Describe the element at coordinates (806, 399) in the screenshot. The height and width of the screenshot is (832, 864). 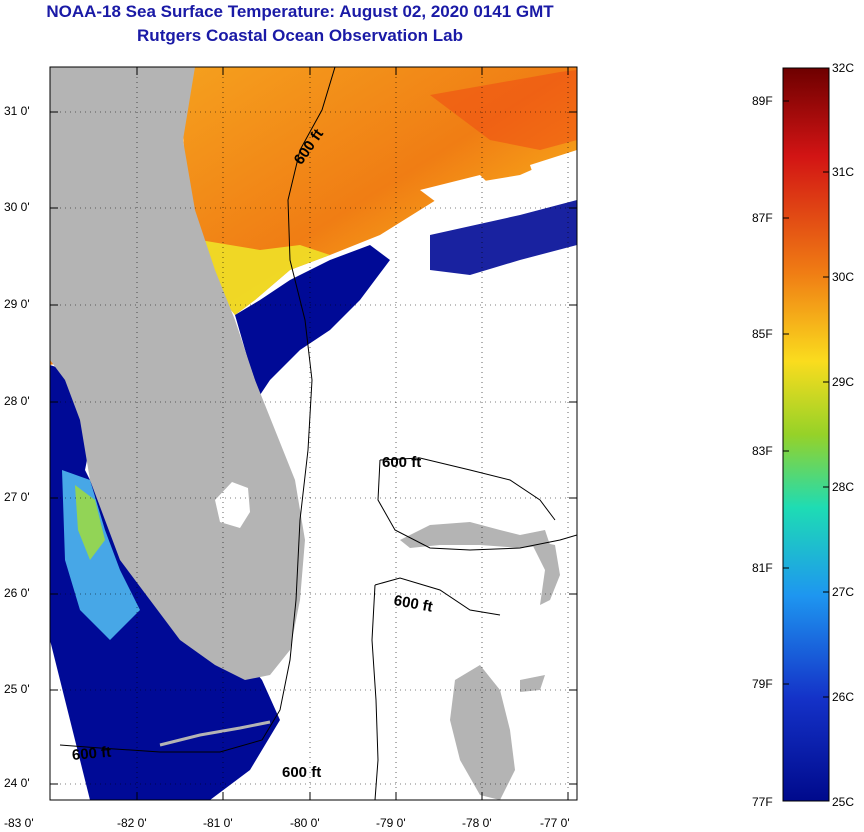
I see `color-bar-ticks` at that location.